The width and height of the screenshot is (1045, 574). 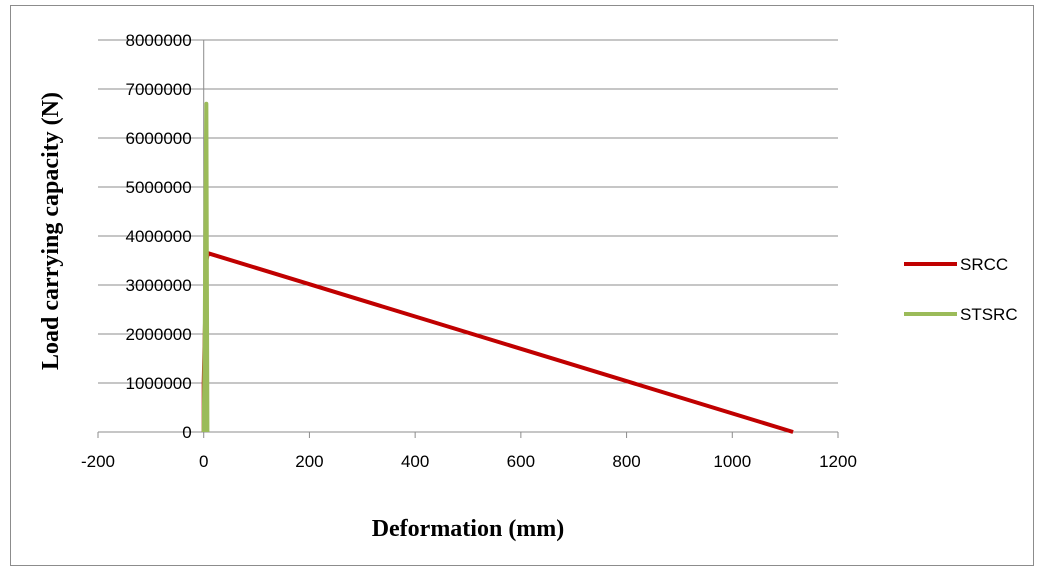 I want to click on x-axis-title: Deformation (mm), so click(x=468, y=529).